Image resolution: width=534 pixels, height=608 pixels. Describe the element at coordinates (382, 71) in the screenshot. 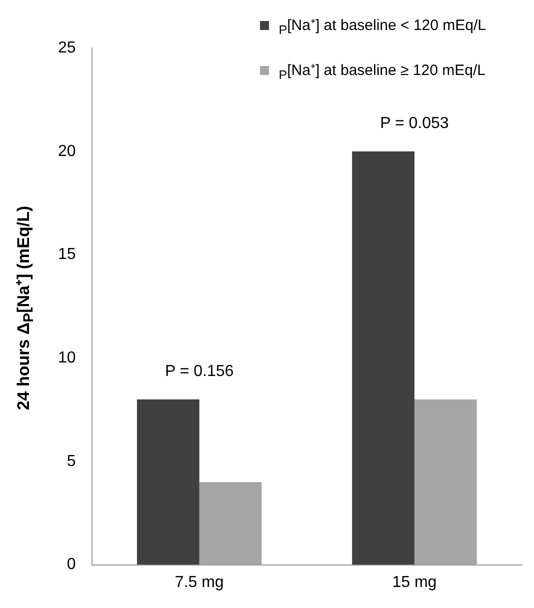

I see `legend-label: $_{P}$[Na⁺] at baseline ≥ 120 mEq/L` at that location.